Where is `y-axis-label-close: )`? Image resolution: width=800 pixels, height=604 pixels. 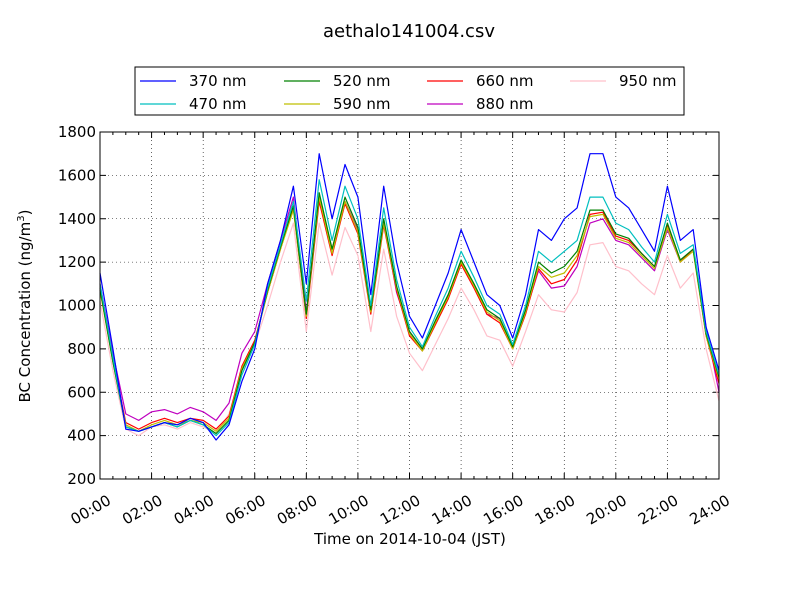 y-axis-label-close: ) is located at coordinates (25, 213).